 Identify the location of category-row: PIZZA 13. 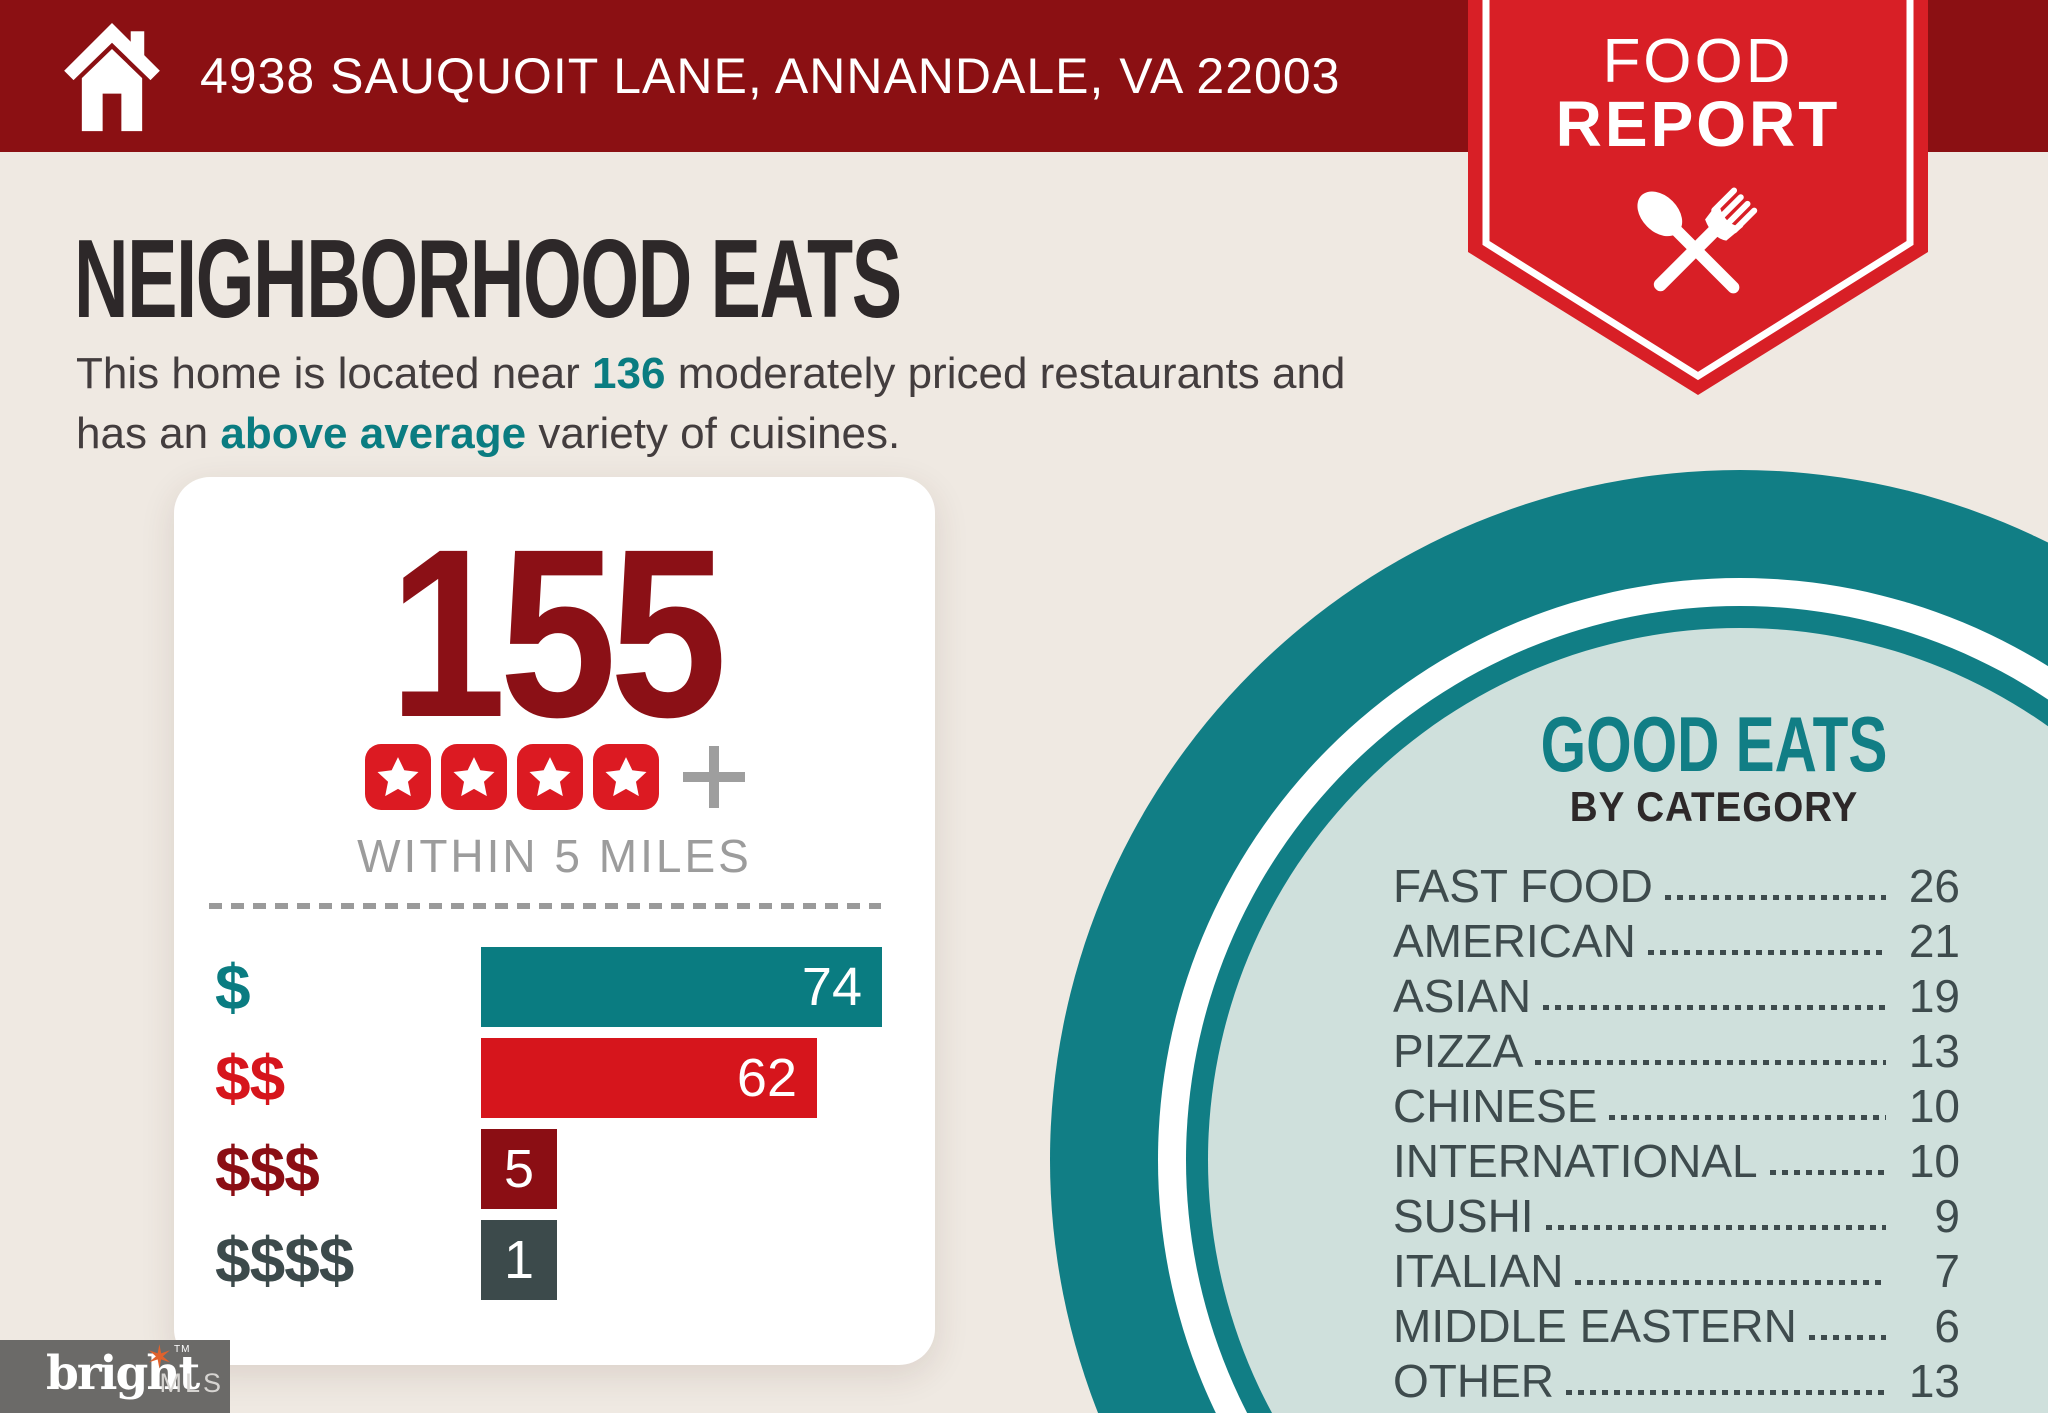
(1676, 1050).